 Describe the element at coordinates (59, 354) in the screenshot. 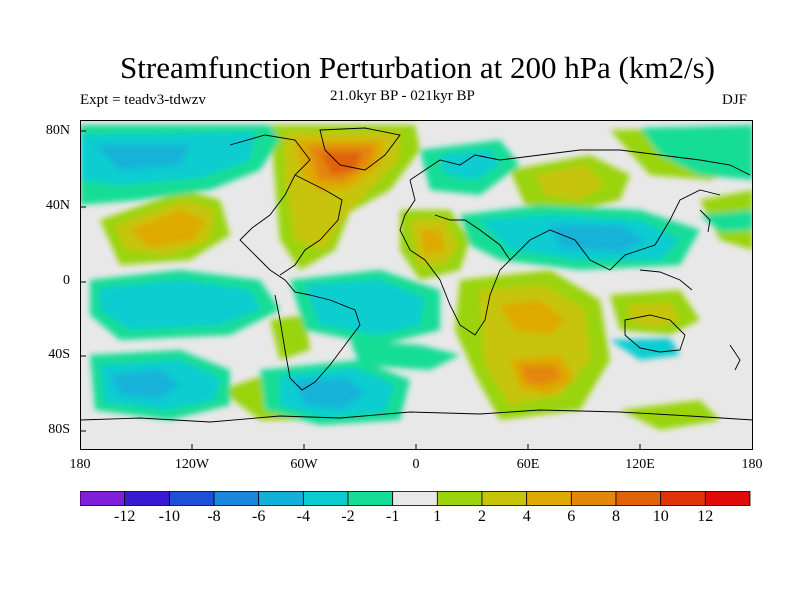

I see `lat-label-40s: 40S` at that location.